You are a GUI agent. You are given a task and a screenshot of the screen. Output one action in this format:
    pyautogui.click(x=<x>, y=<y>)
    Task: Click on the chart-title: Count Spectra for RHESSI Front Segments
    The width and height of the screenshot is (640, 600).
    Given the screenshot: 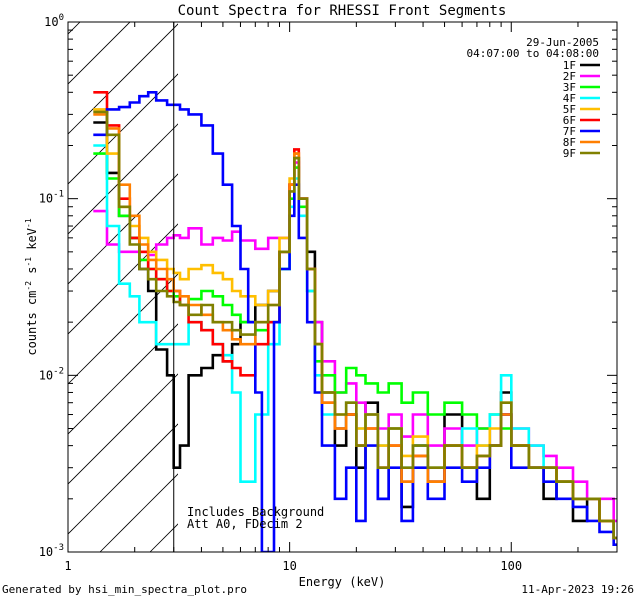 What is the action you would take?
    pyautogui.click(x=342, y=11)
    